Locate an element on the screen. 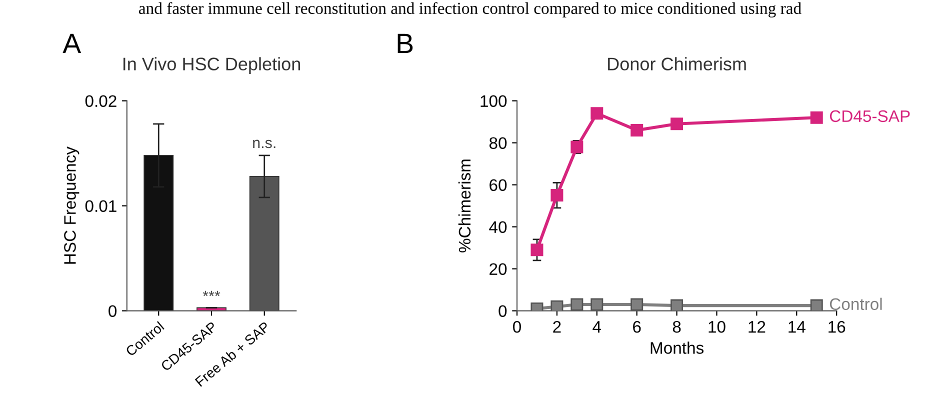  annotation: *** is located at coordinates (211, 293).